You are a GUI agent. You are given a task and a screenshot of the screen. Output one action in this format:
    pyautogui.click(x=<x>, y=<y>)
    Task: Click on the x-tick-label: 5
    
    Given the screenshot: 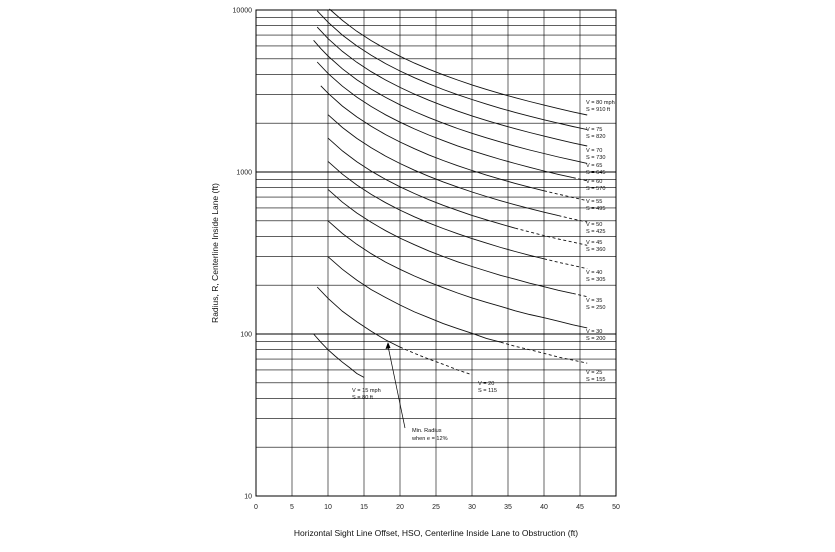 What is the action you would take?
    pyautogui.click(x=292, y=507)
    